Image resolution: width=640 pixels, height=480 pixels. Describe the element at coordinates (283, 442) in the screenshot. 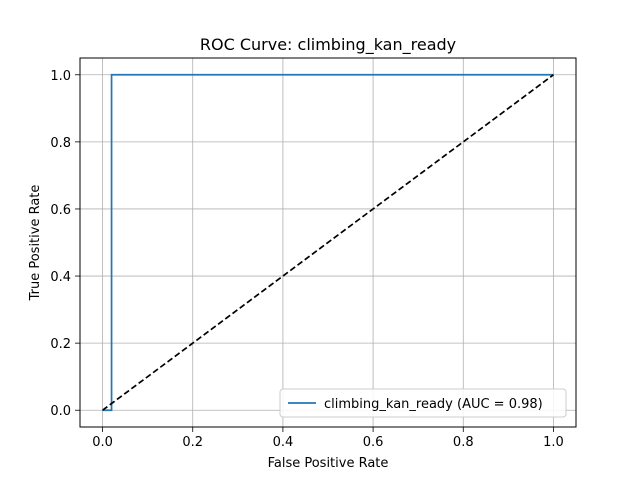

I see `x-tick-label: 0.4` at that location.